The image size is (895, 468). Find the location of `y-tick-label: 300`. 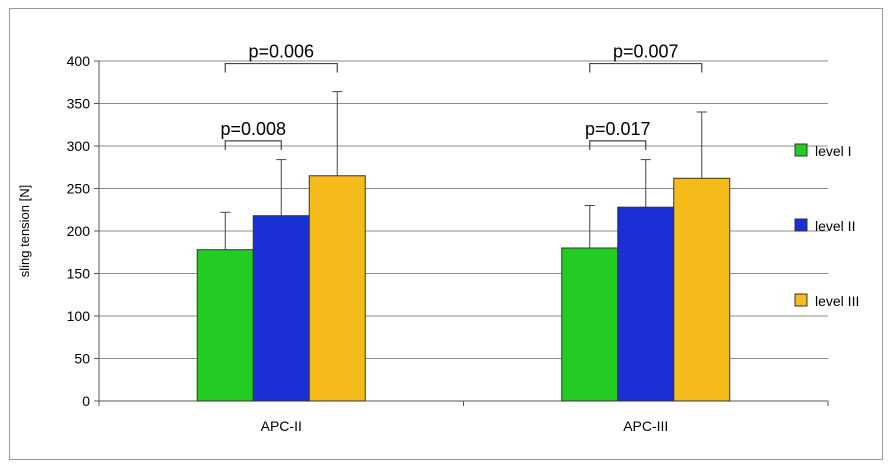

y-tick-label: 300 is located at coordinates (79, 146).